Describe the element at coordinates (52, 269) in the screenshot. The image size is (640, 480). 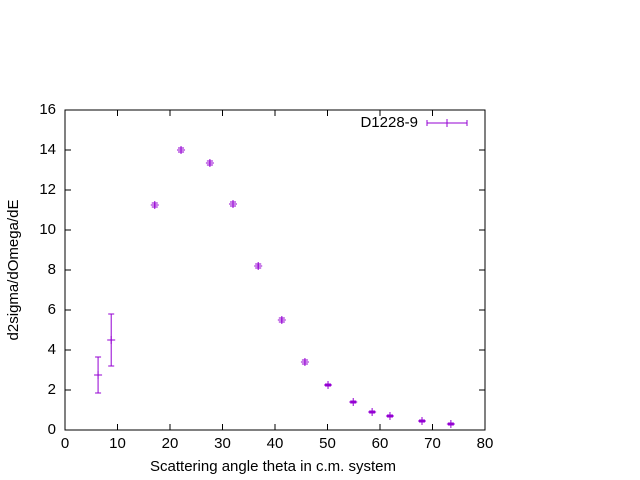
I see `y-tick-label: 8` at that location.